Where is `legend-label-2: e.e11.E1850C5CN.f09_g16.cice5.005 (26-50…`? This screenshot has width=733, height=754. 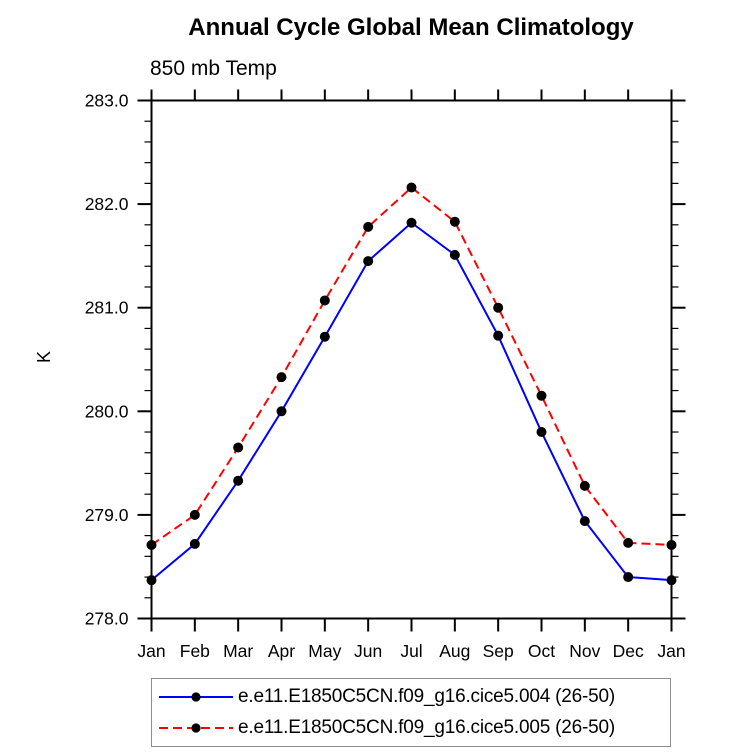
legend-label-2: e.e11.E1850C5CN.f09_g16.cice5.005 (26-50… is located at coordinates (426, 727).